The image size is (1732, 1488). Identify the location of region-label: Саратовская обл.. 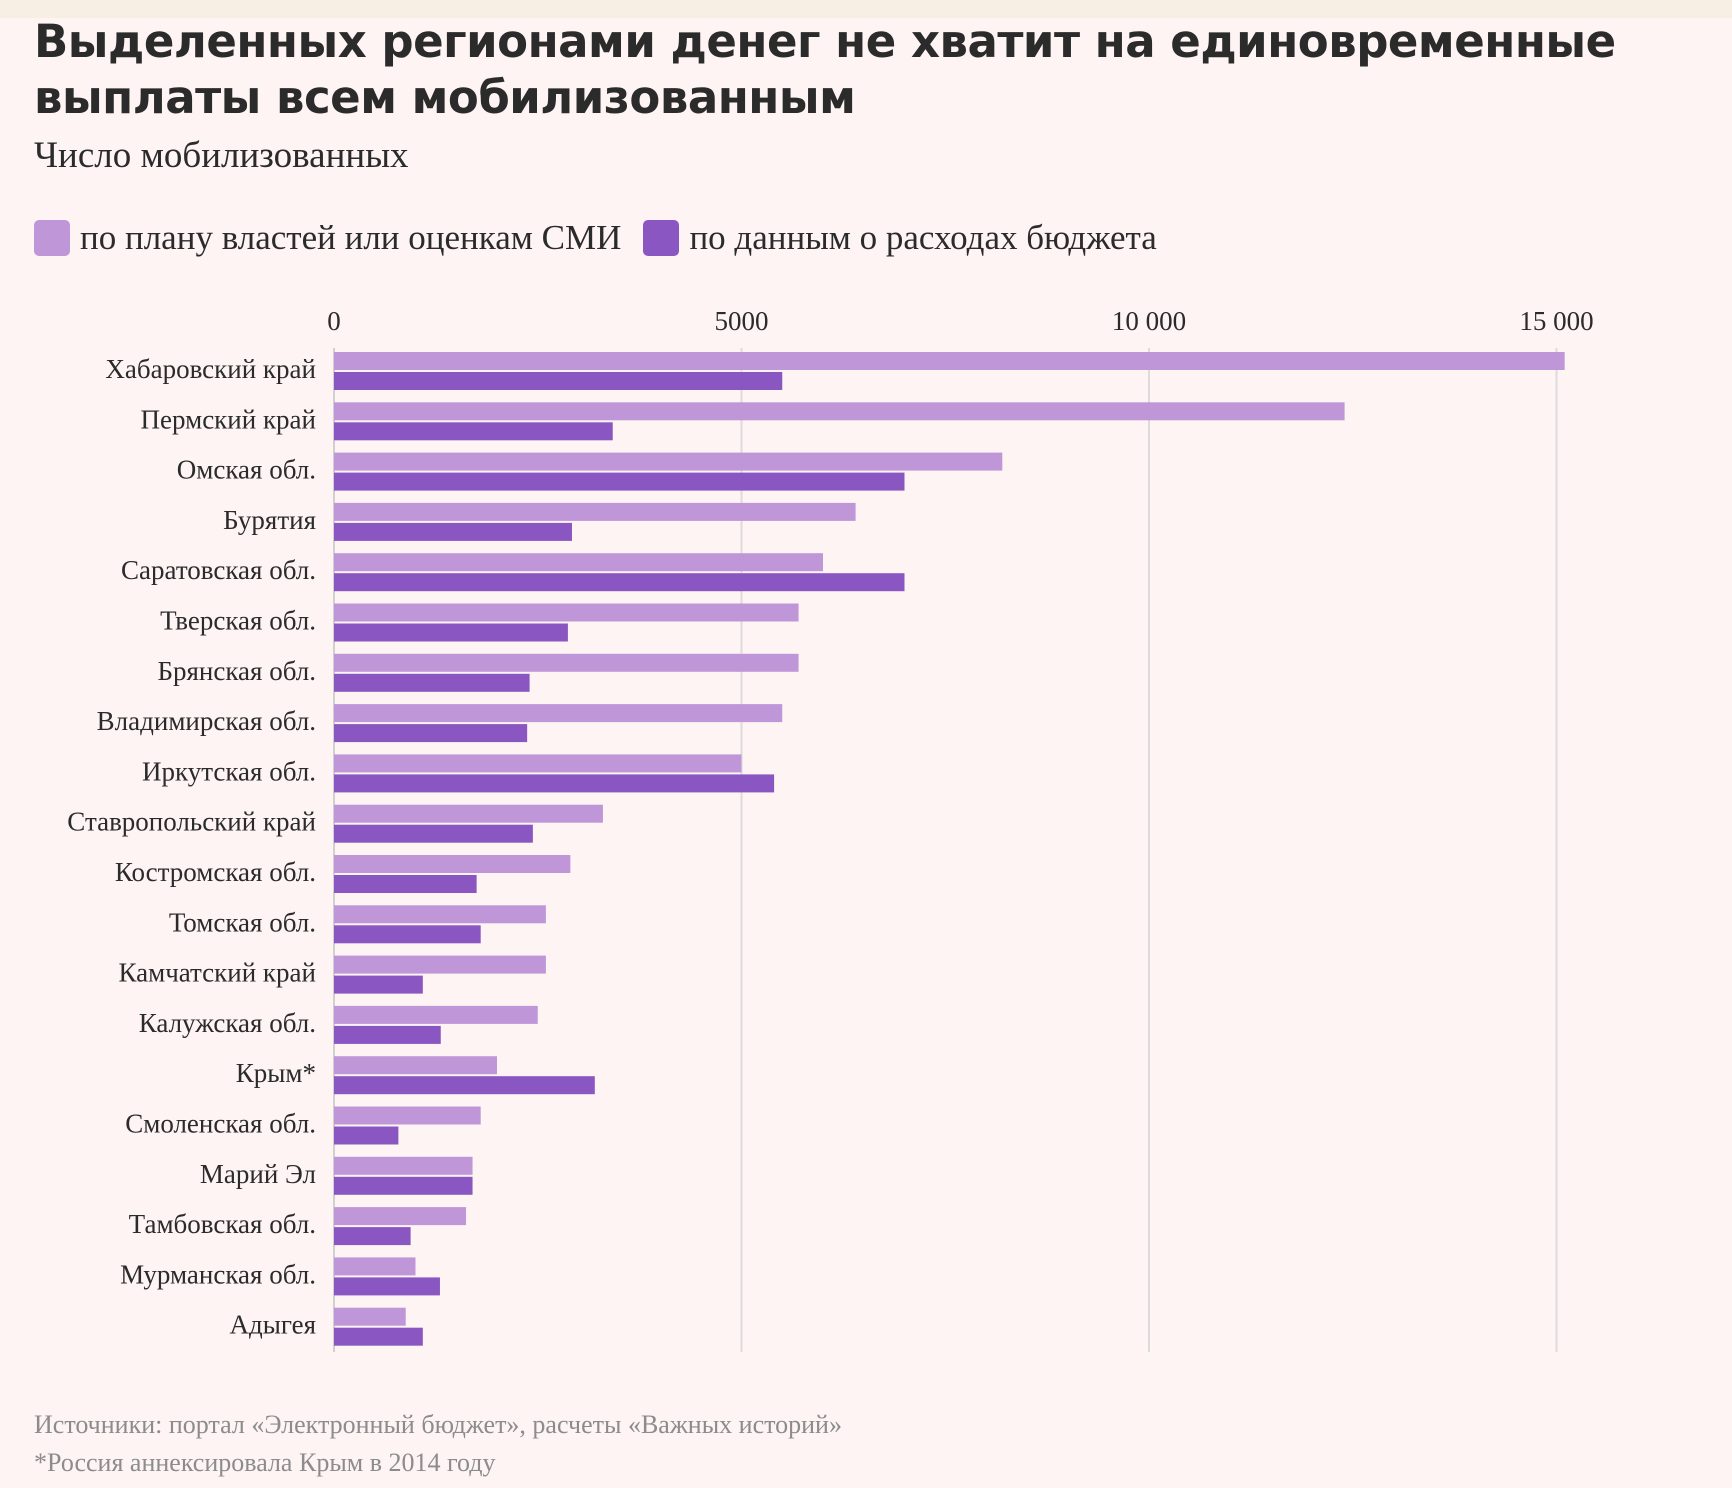
(218, 570).